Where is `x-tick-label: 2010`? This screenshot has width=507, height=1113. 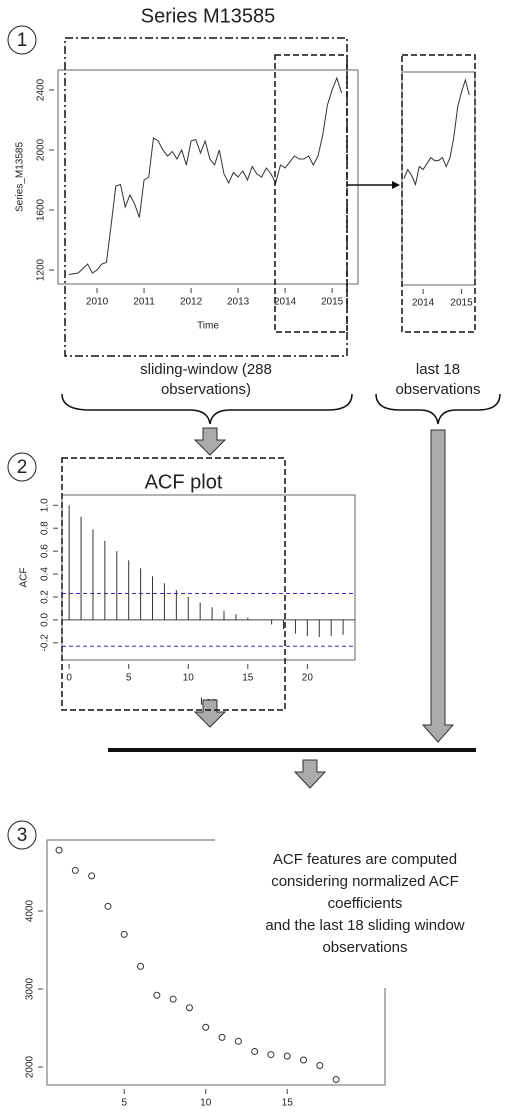
x-tick-label: 2010 is located at coordinates (97, 302).